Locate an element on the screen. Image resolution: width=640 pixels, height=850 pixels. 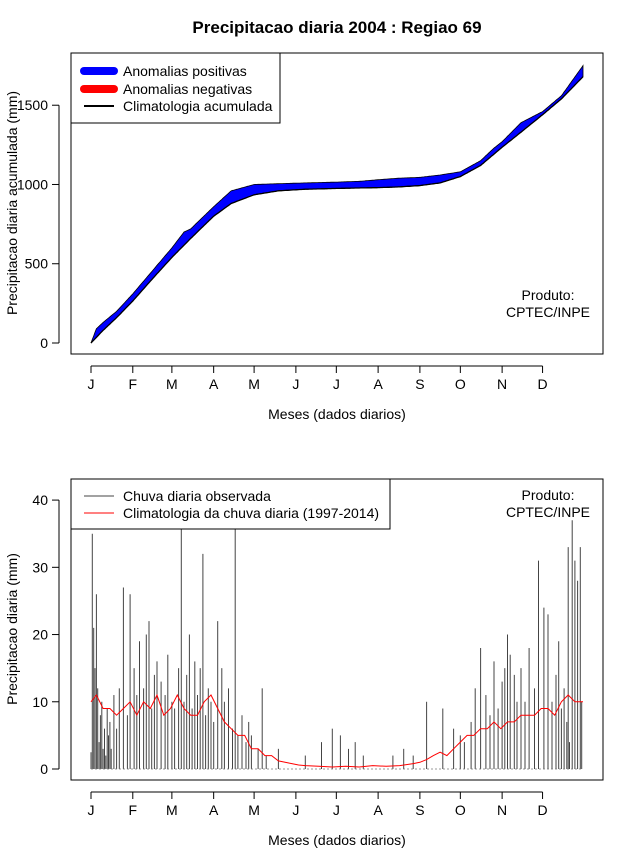
legend-observed-rain: Chuva diaria observada is located at coordinates (197, 496).